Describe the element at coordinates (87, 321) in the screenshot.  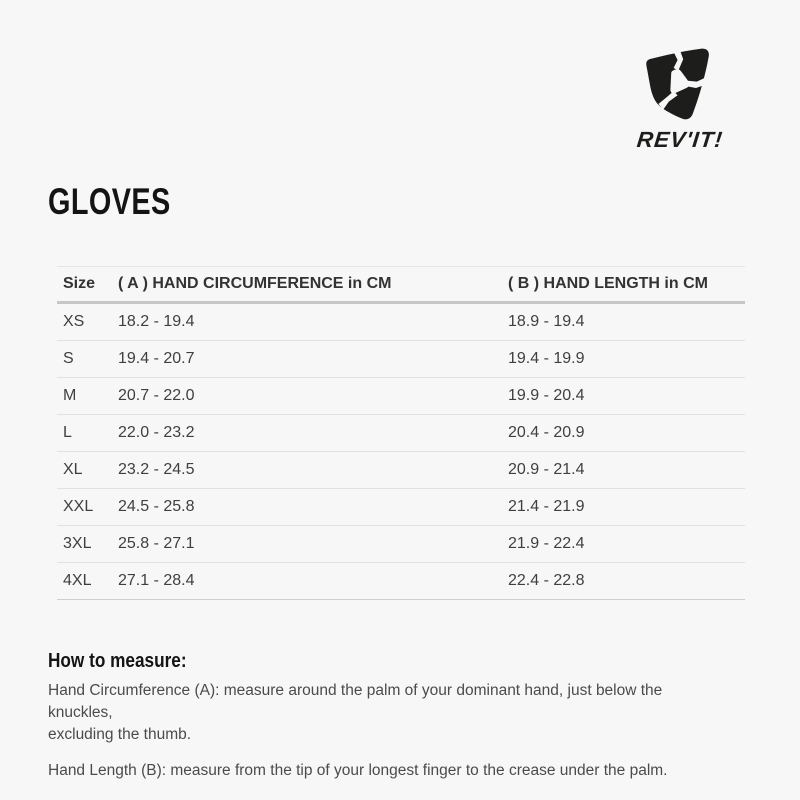
I see `size-cell: XS` at that location.